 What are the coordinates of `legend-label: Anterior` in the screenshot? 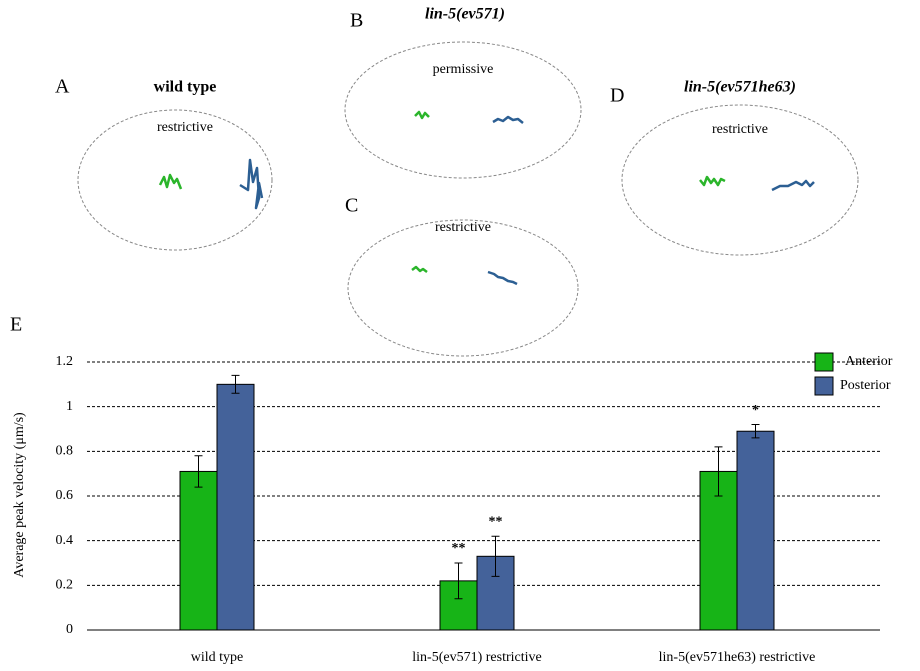 It's located at (869, 361).